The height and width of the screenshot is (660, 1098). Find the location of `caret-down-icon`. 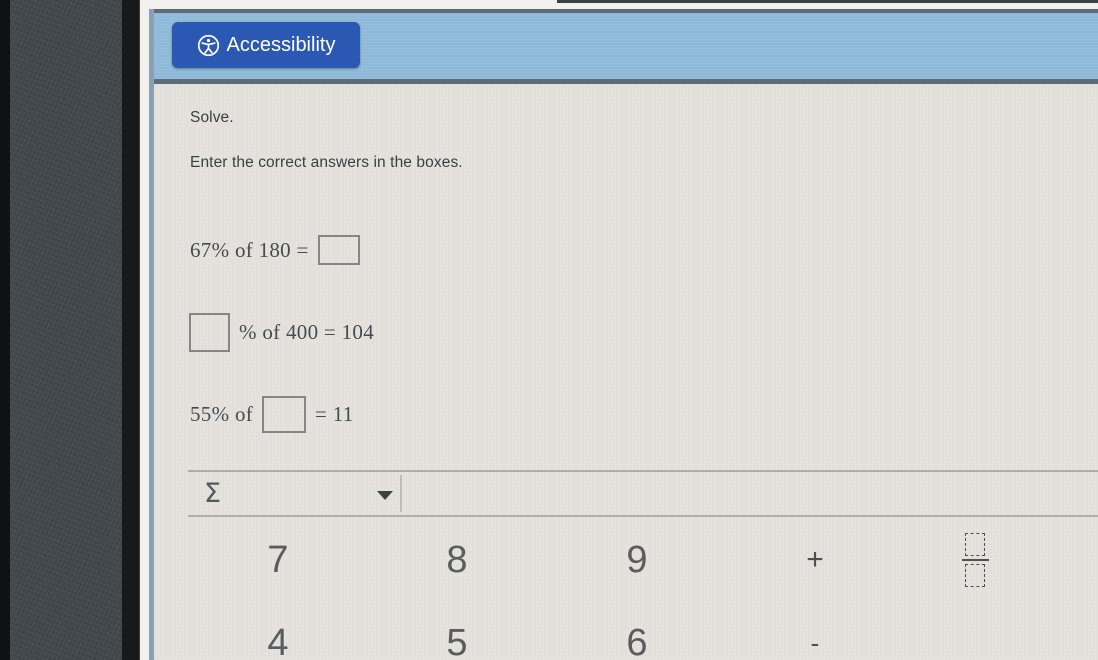

caret-down-icon is located at coordinates (385, 495).